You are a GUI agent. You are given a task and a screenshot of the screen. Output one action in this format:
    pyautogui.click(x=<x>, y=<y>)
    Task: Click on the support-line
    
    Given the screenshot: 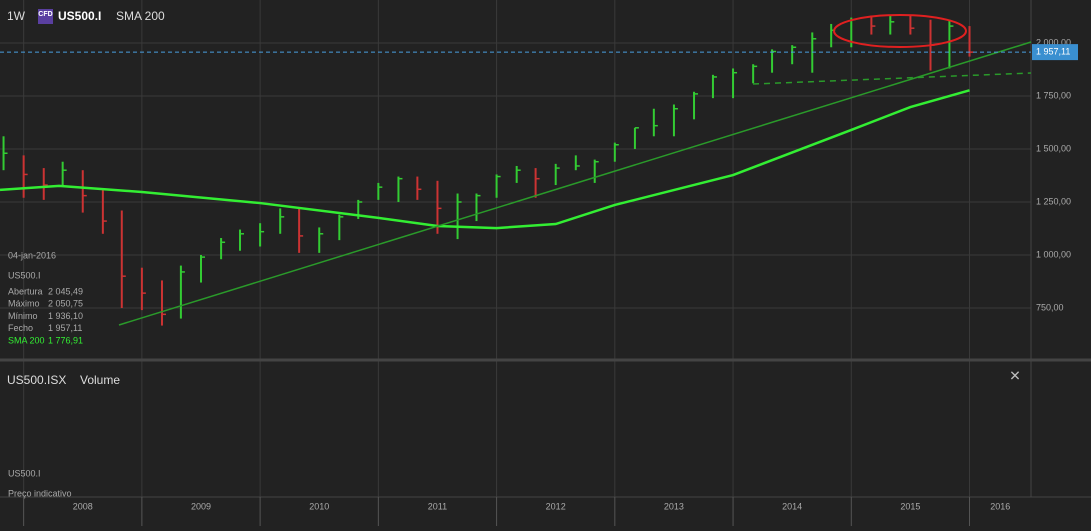 What is the action you would take?
    pyautogui.click(x=892, y=78)
    